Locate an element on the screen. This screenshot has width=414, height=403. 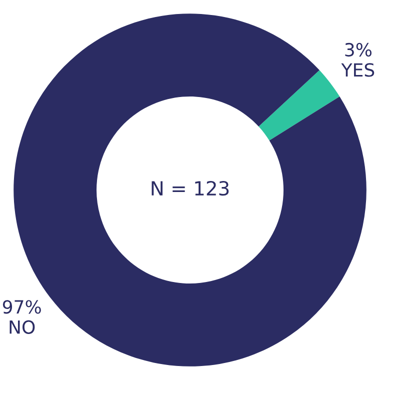
data-label: 97% is located at coordinates (21, 307).